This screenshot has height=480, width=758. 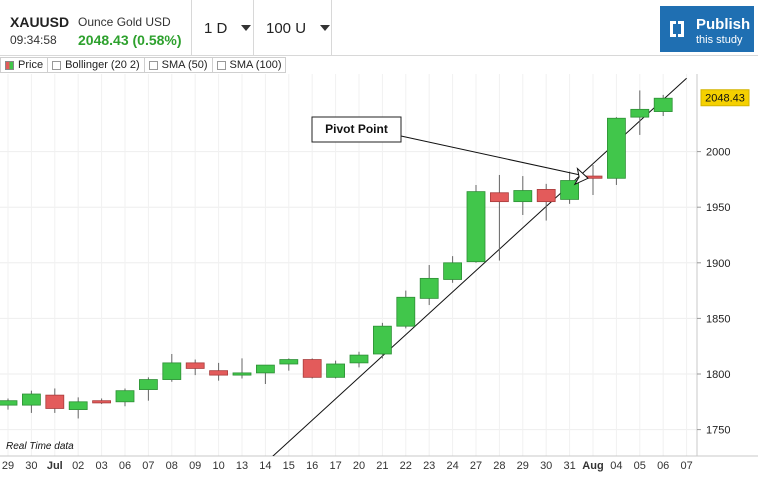 I want to click on legend-item-sma-50: SMA (50), so click(x=178, y=65).